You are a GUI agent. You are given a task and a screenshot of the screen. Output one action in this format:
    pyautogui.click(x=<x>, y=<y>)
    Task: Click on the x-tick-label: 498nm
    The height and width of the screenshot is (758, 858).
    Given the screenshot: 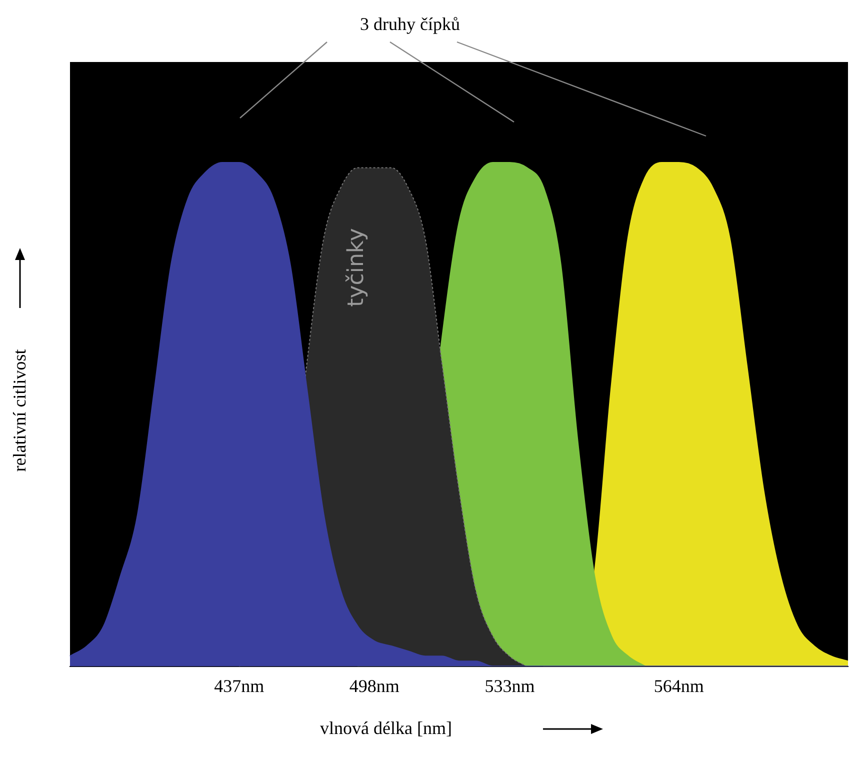 What is the action you would take?
    pyautogui.click(x=374, y=686)
    